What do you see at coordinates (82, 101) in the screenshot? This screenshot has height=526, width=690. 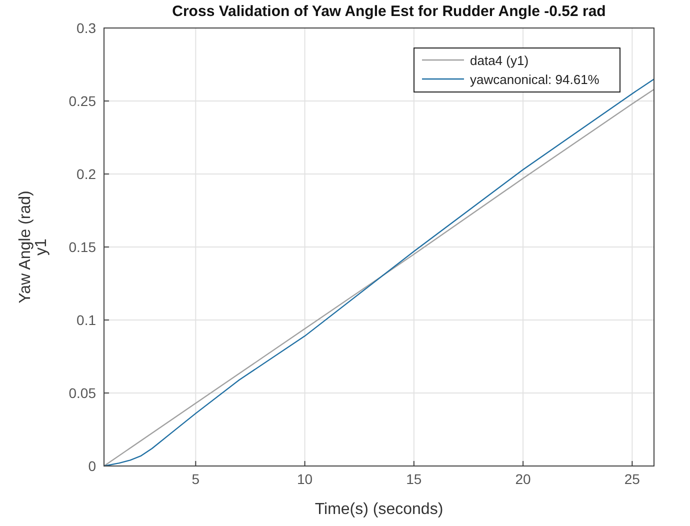 I see `y-tick-label: 0.25` at bounding box center [82, 101].